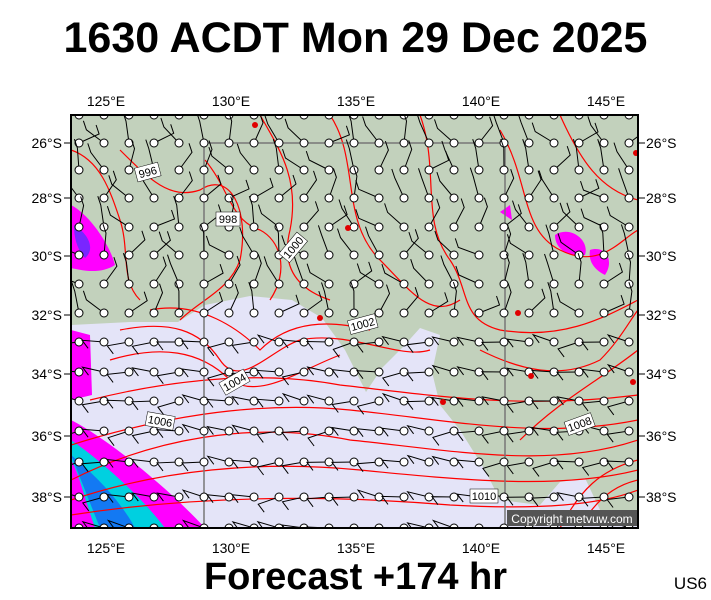 This screenshot has height=600, width=711. Describe the element at coordinates (484, 497) in the screenshot. I see `isobar-label: 1010` at that location.